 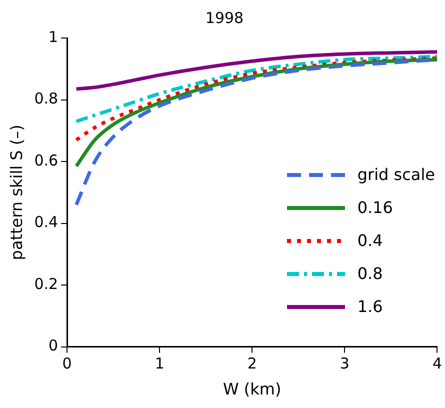 What do you see at coordinates (252, 363) in the screenshot?
I see `x-tick-label: 2` at bounding box center [252, 363].